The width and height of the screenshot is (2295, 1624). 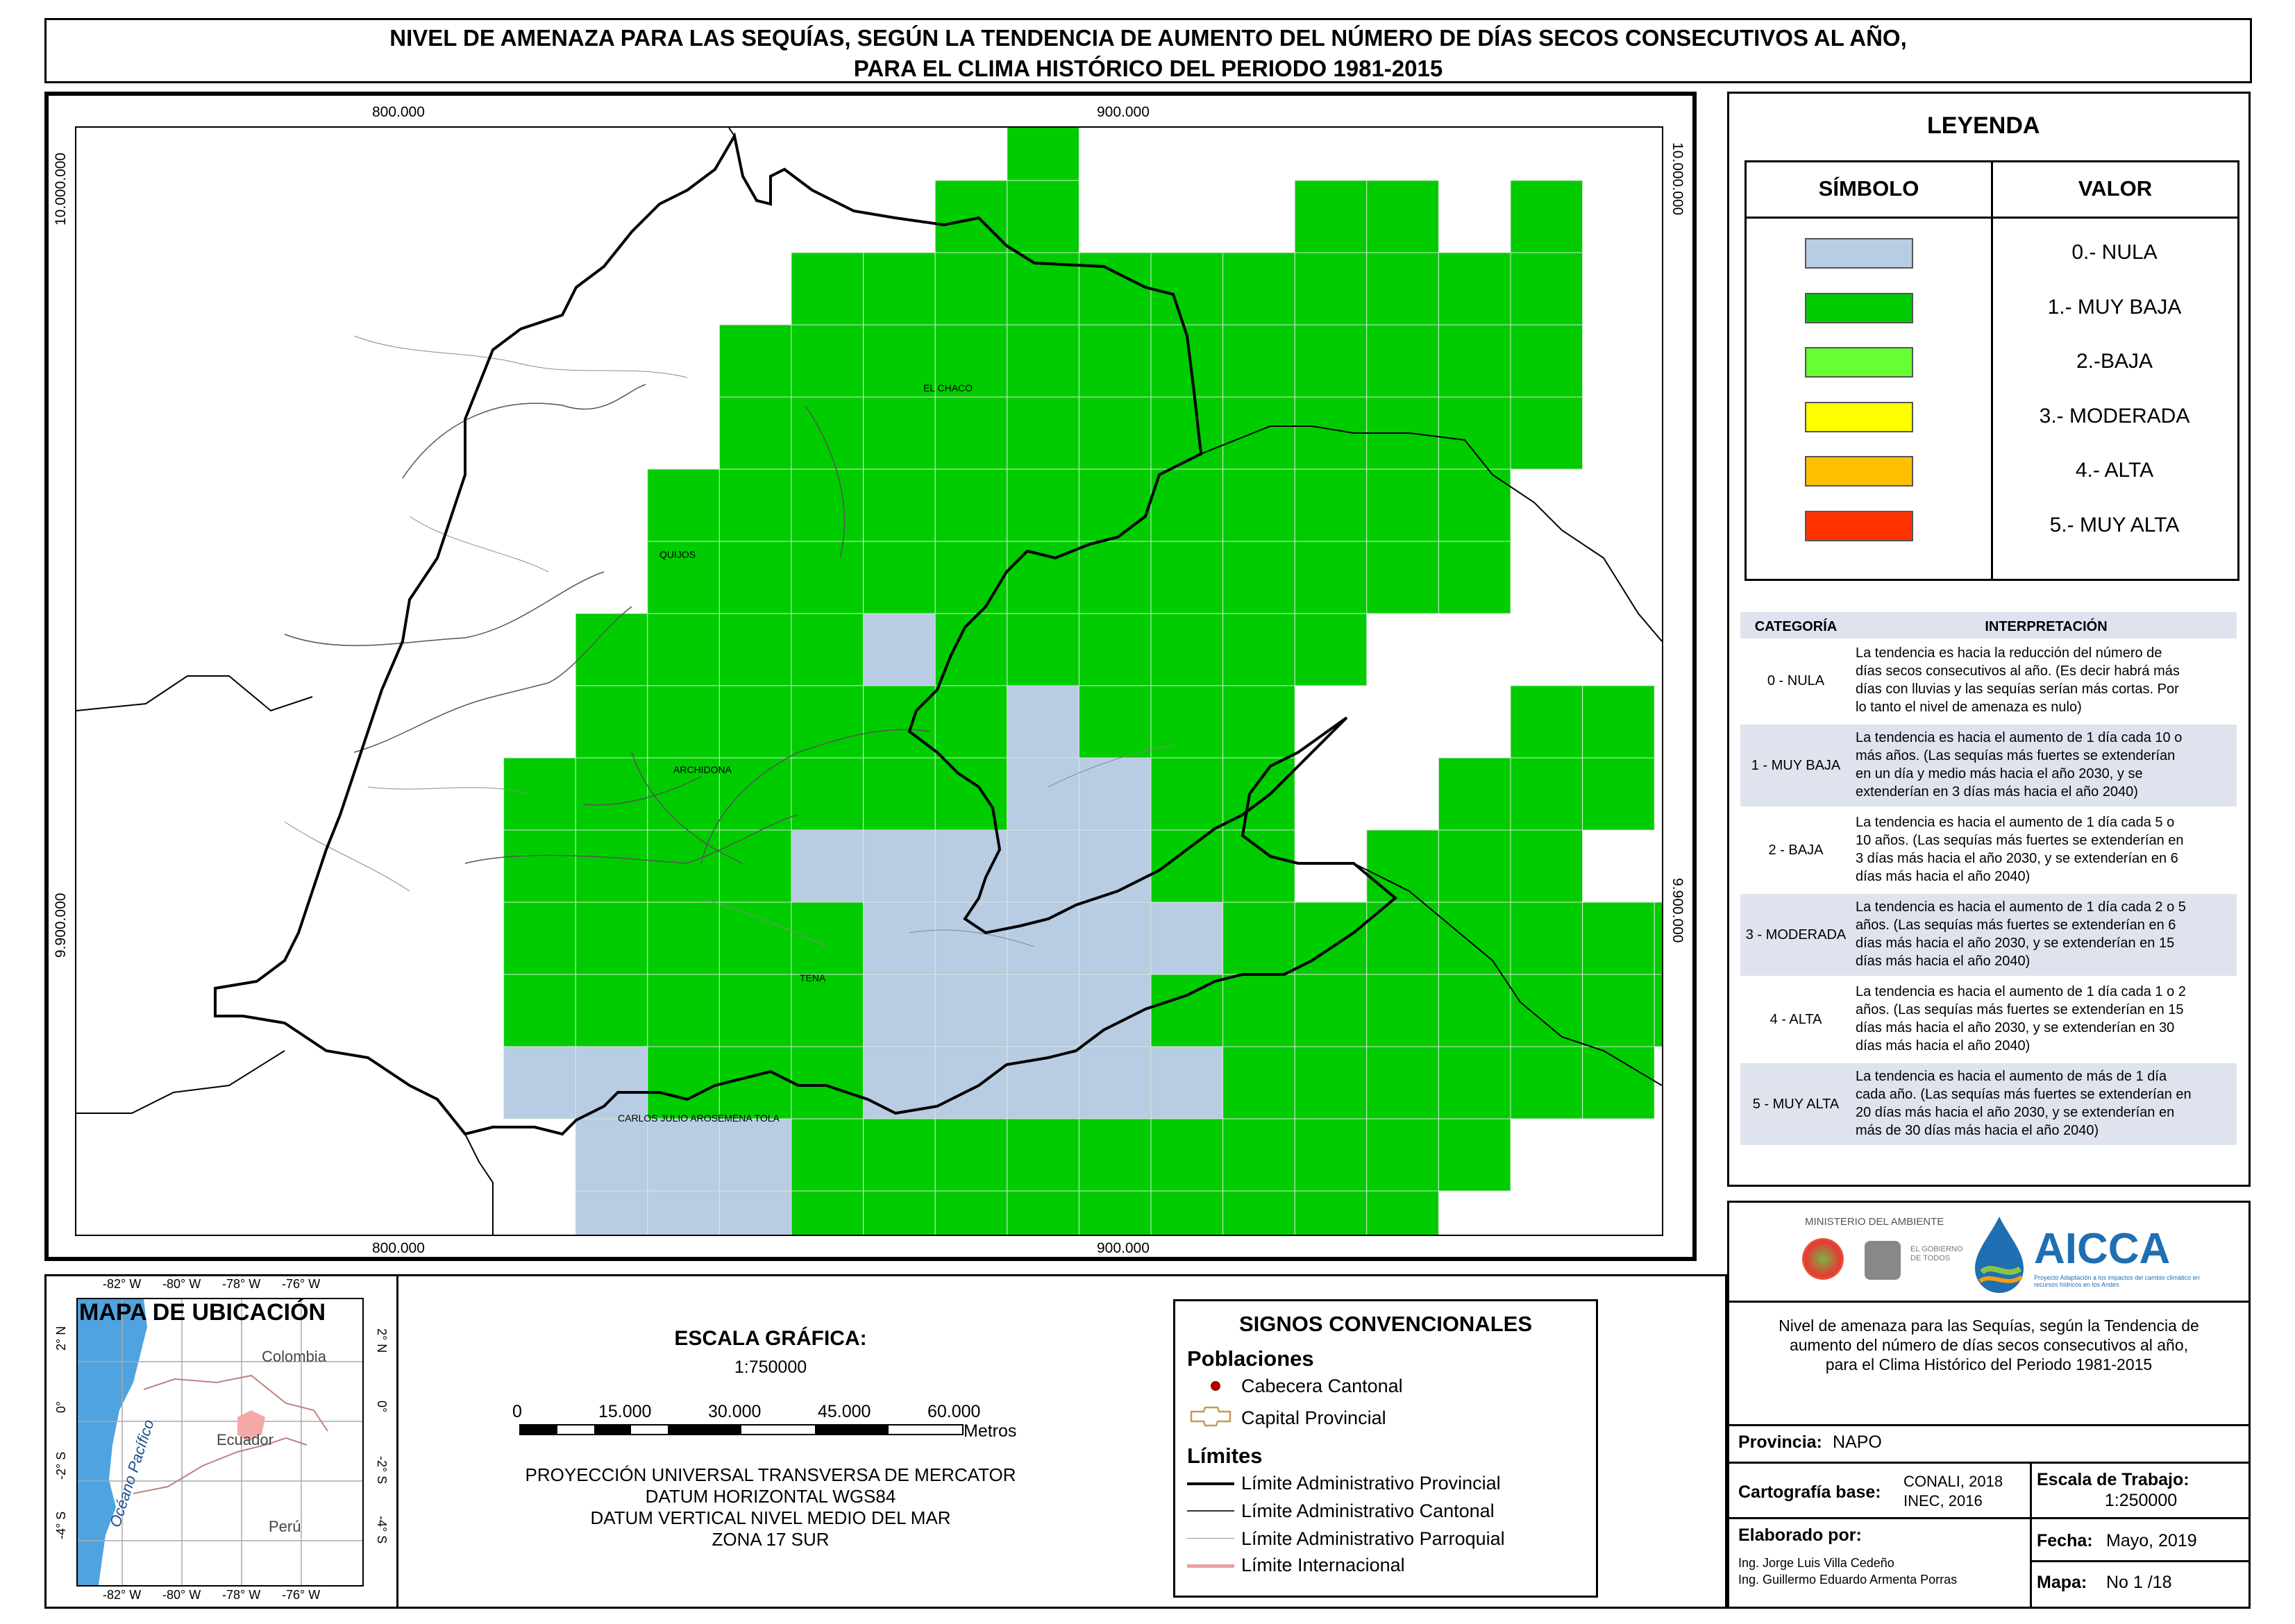 I want to click on info-vdivider, so click(x=2031, y=1535).